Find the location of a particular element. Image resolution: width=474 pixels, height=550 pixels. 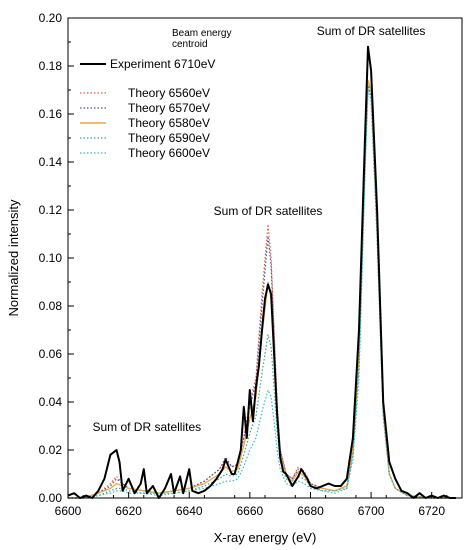

legend-label-2: Theory 6570eV is located at coordinates (169, 108).